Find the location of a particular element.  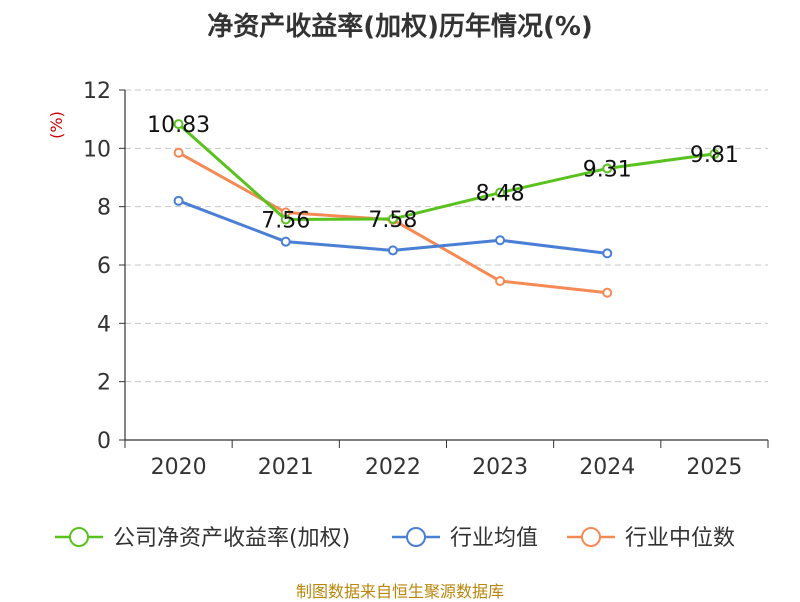

chart-title: 净资产收益率(加权)历年情况(%) is located at coordinates (400, 27).